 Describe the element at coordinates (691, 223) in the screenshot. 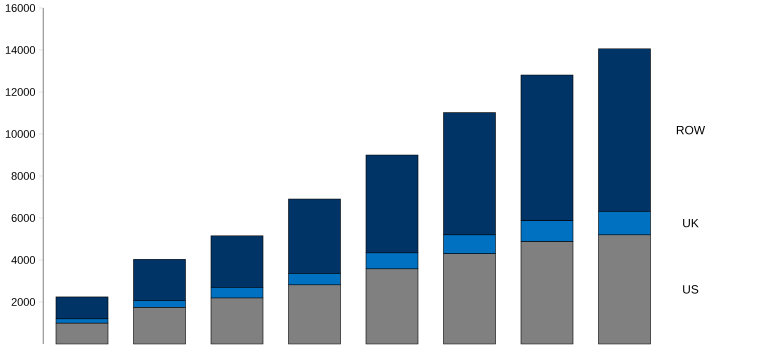

I see `text: UK` at that location.